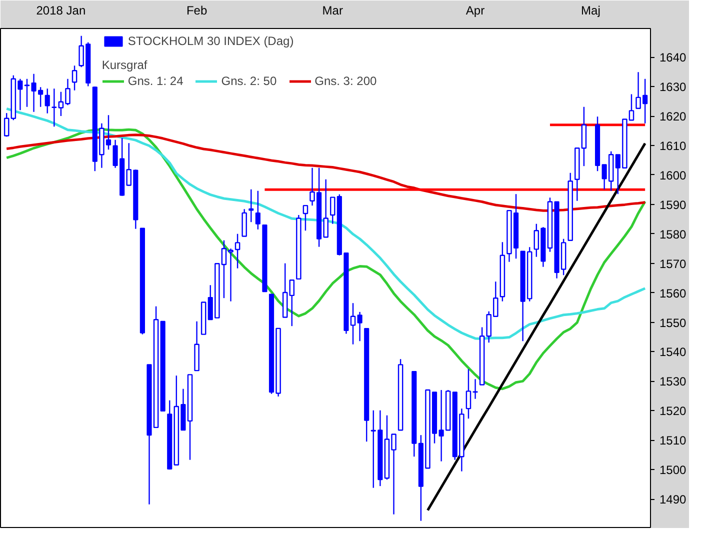  What do you see at coordinates (332, 11) in the screenshot?
I see `x-tick-label: Mar` at bounding box center [332, 11].